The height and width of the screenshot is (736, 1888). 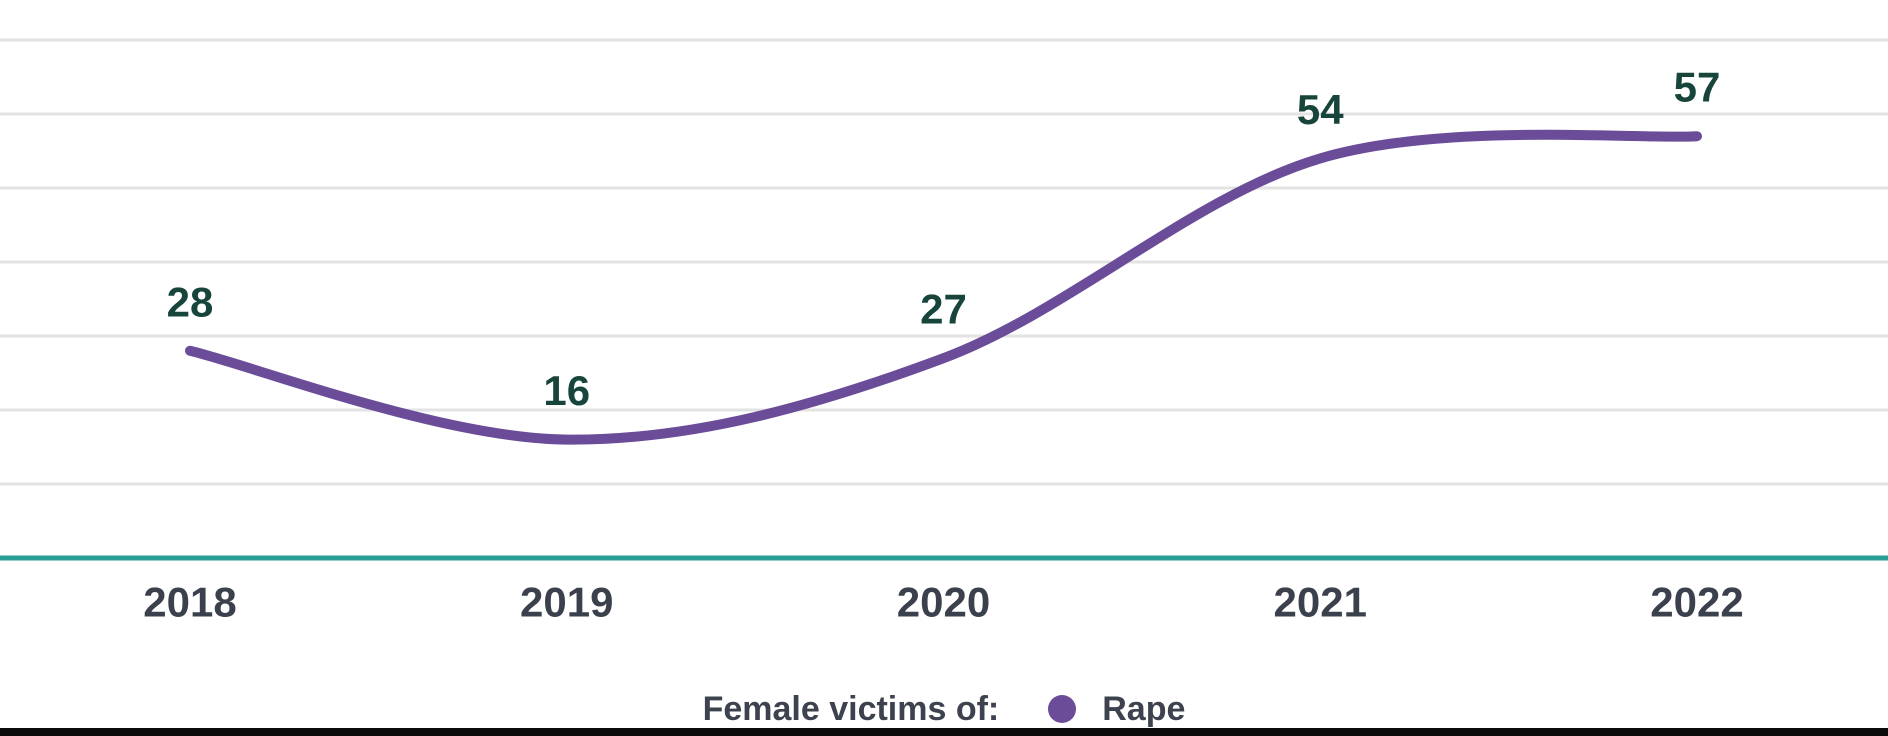 I want to click on x-axis-labels: 2018 2019 2020 2021 2022, so click(x=943, y=602).